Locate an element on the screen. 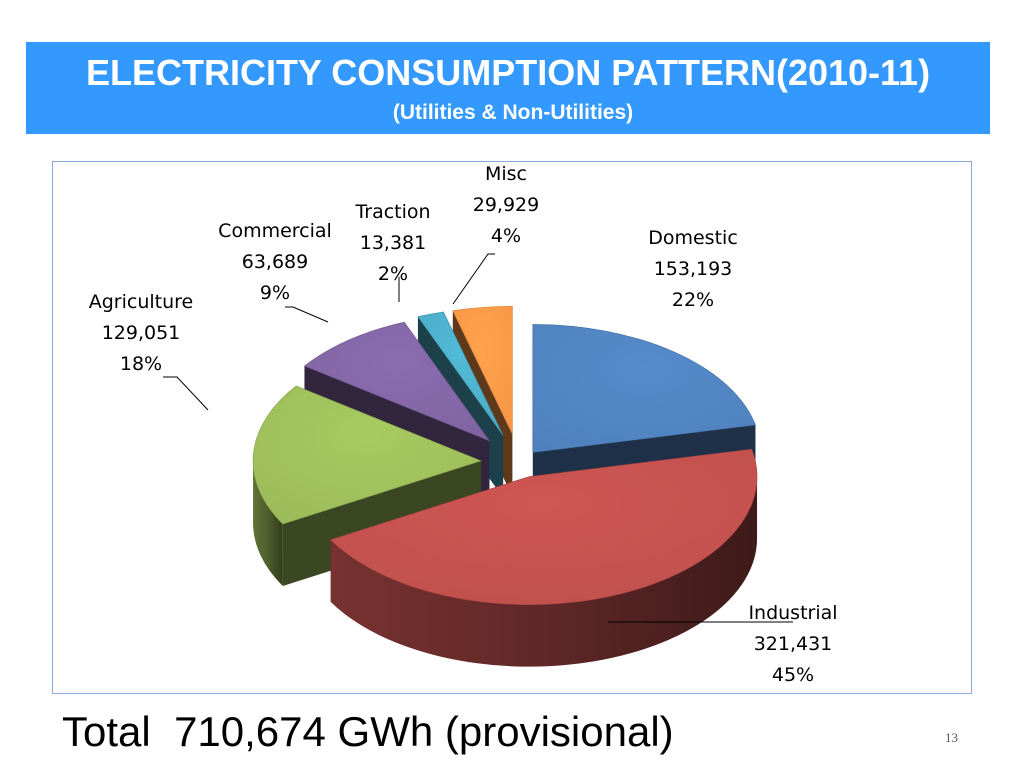  data-label-commercial: Commercial 63,689 9% is located at coordinates (275, 262).